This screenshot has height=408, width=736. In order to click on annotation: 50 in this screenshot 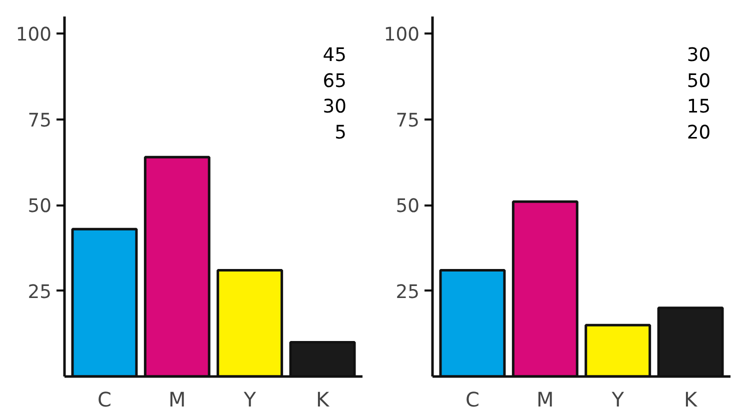, I will do `click(698, 81)`.